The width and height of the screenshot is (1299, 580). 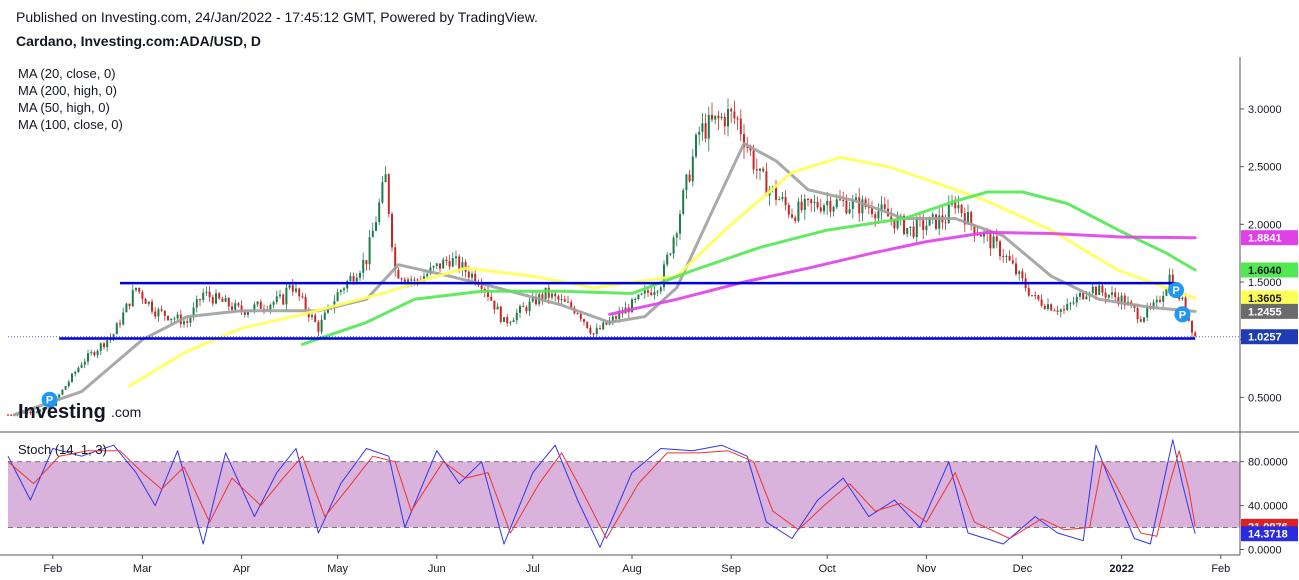 I want to click on x-tick-label: Mar, so click(x=142, y=569).